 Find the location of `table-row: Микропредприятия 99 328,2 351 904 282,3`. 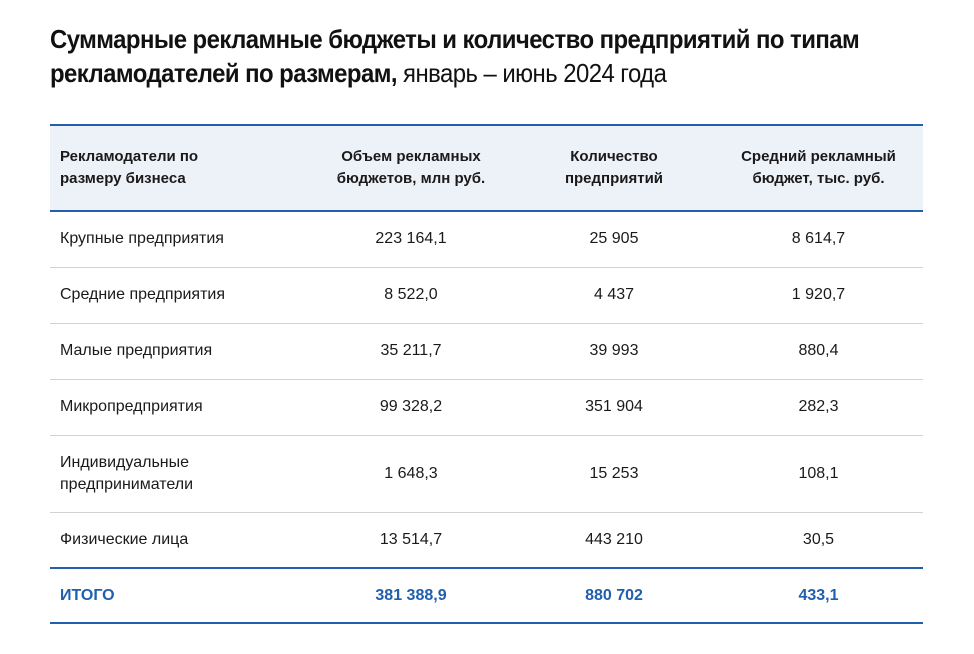

table-row: Микропредприятия 99 328,2 351 904 282,3 is located at coordinates (486, 407).